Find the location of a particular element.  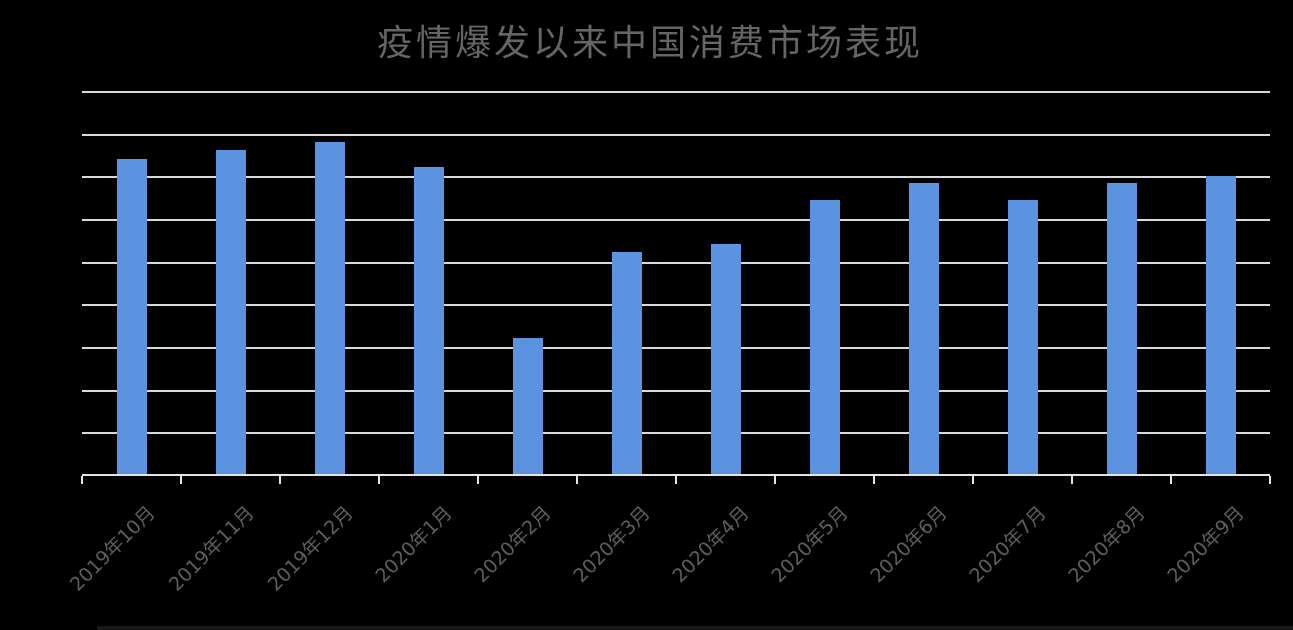

x-axis-line is located at coordinates (676, 475).